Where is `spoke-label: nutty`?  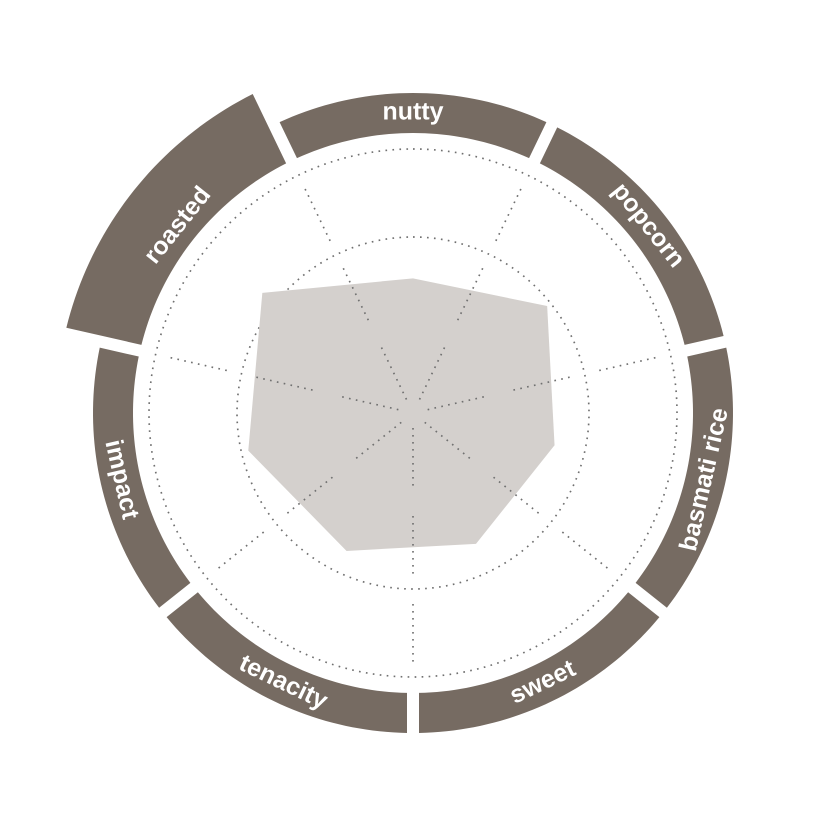
spoke-label: nutty is located at coordinates (414, 114).